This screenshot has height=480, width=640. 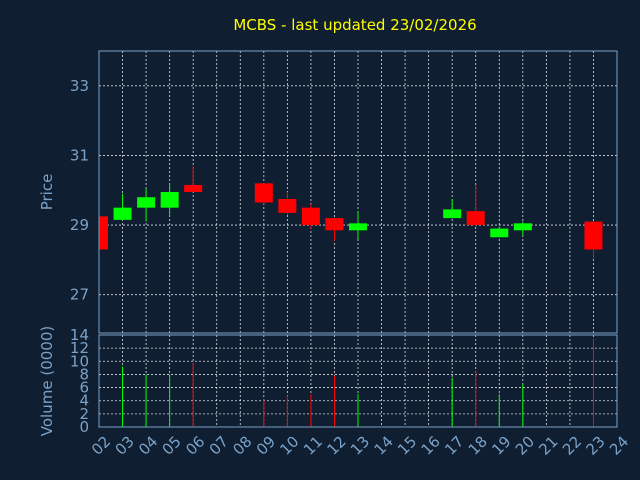 What do you see at coordinates (384, 446) in the screenshot?
I see `x-tick-label: 14` at bounding box center [384, 446].